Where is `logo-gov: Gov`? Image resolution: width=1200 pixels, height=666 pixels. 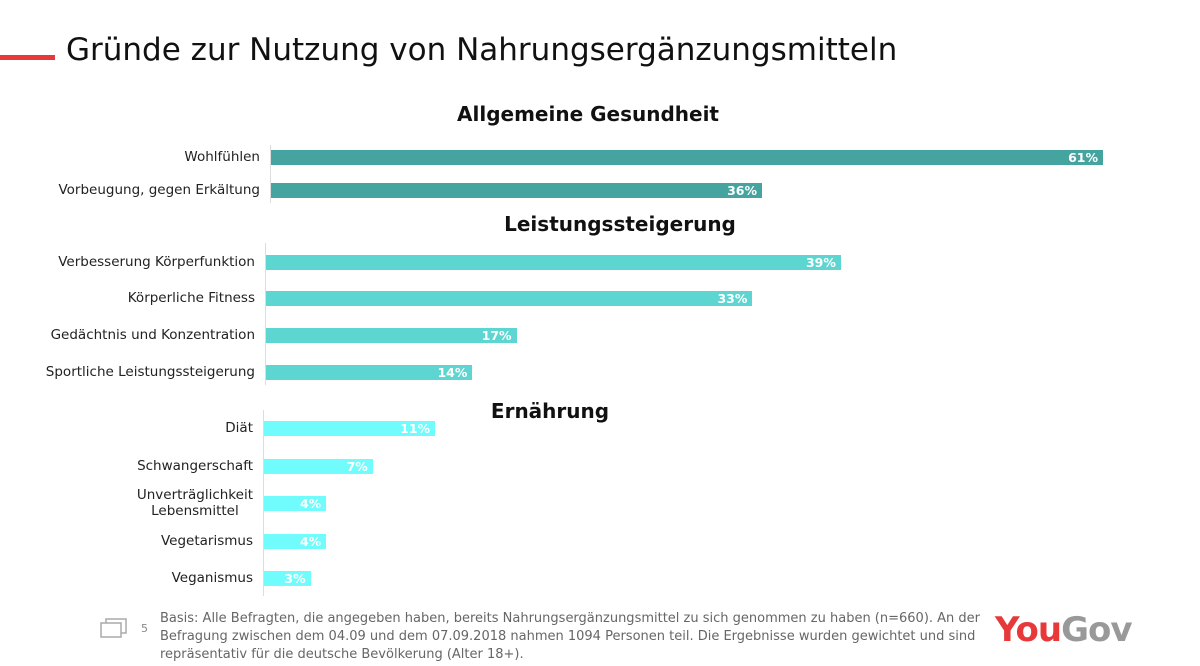 logo-gov: Gov is located at coordinates (1096, 630).